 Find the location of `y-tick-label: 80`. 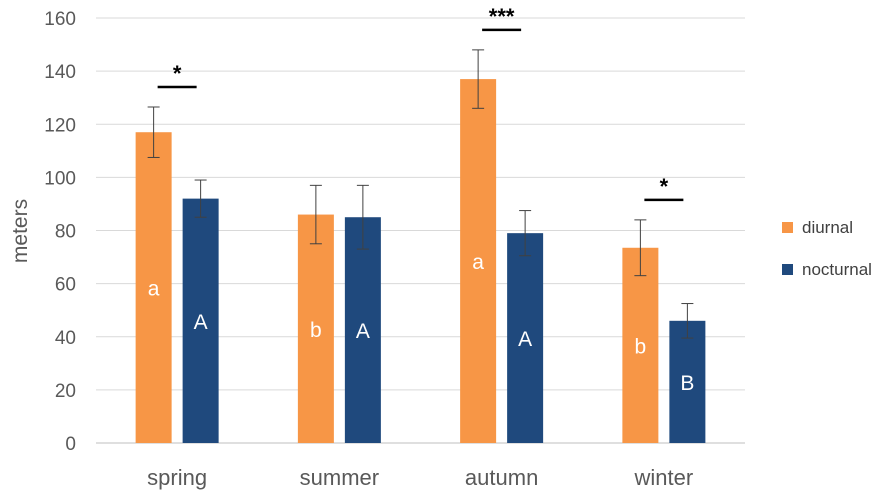

y-tick-label: 80 is located at coordinates (65, 232).